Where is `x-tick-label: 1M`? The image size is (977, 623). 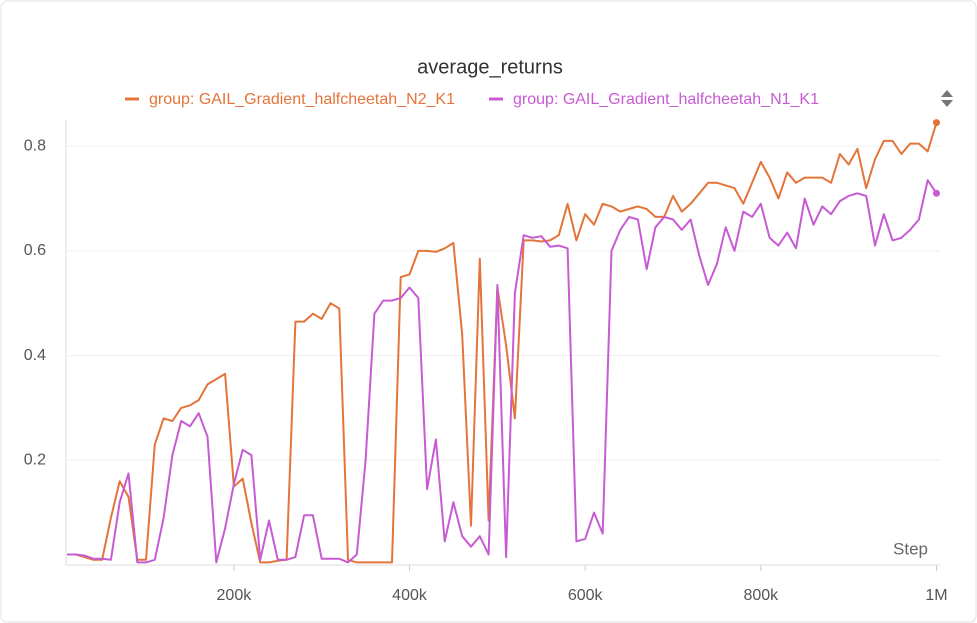 x-tick-label: 1M is located at coordinates (936, 595).